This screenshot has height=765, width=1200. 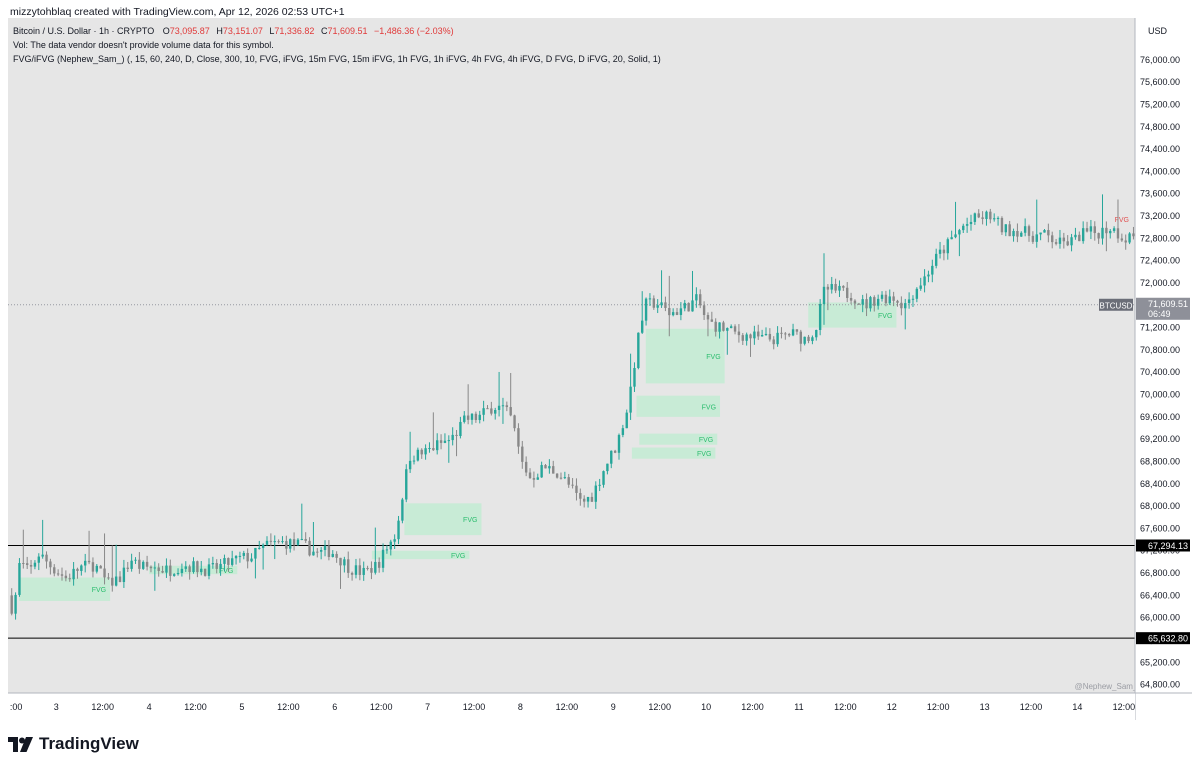 I want to click on y-tick-label: 72,000.00, so click(x=1160, y=283).